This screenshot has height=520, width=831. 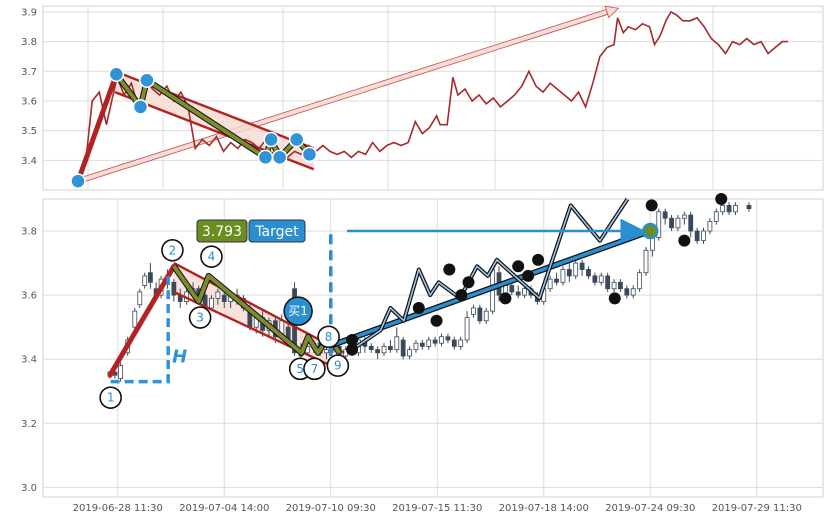 What do you see at coordinates (650, 508) in the screenshot?
I see `x-tick-label: 2019-07-24 09:30` at bounding box center [650, 508].